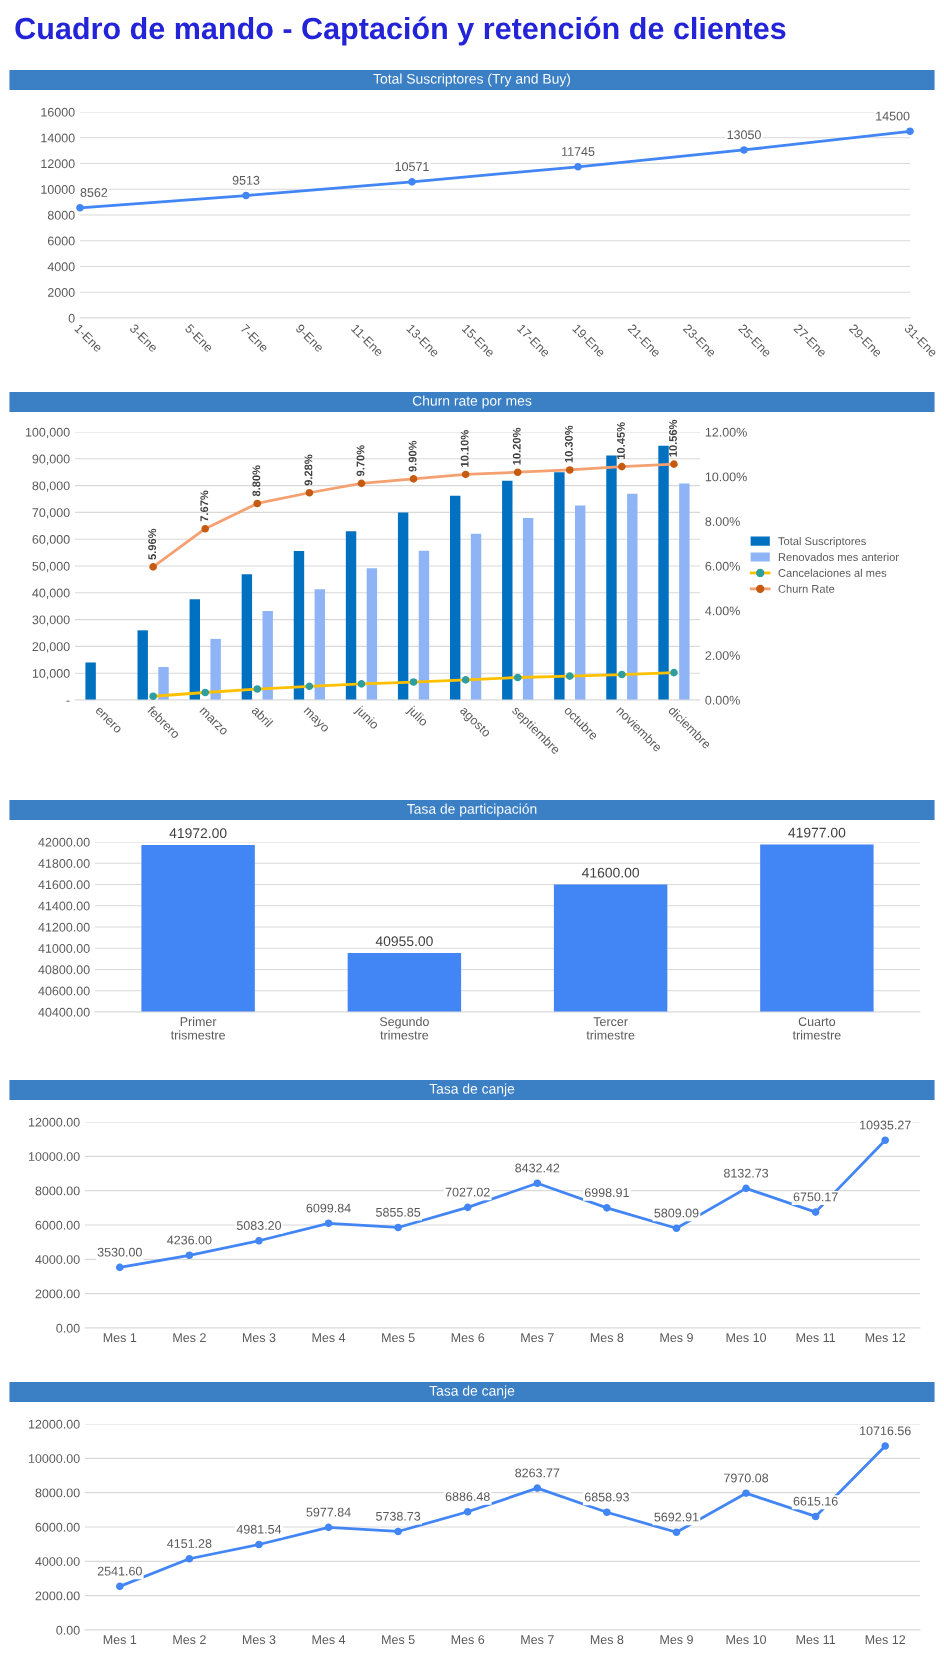 This screenshot has height=1672, width=944. What do you see at coordinates (620, 440) in the screenshot?
I see `data-label: 10.45%` at bounding box center [620, 440].